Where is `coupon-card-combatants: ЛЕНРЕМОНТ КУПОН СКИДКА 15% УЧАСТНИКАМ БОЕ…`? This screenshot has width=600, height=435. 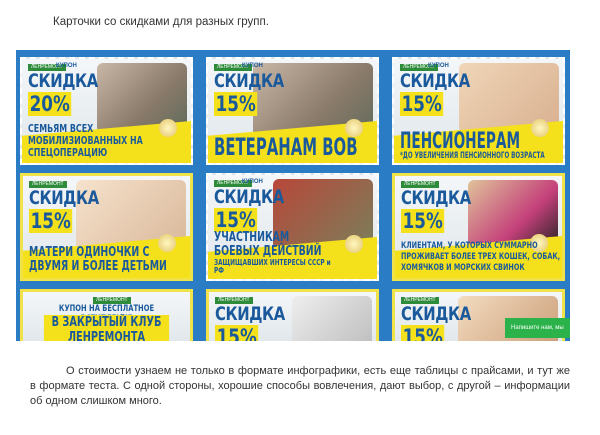 coupon-card-combatants: ЛЕНРЕМОНТ КУПОН СКИДКА 15% УЧАСТНИКАМ БОЕ… is located at coordinates (292, 227).